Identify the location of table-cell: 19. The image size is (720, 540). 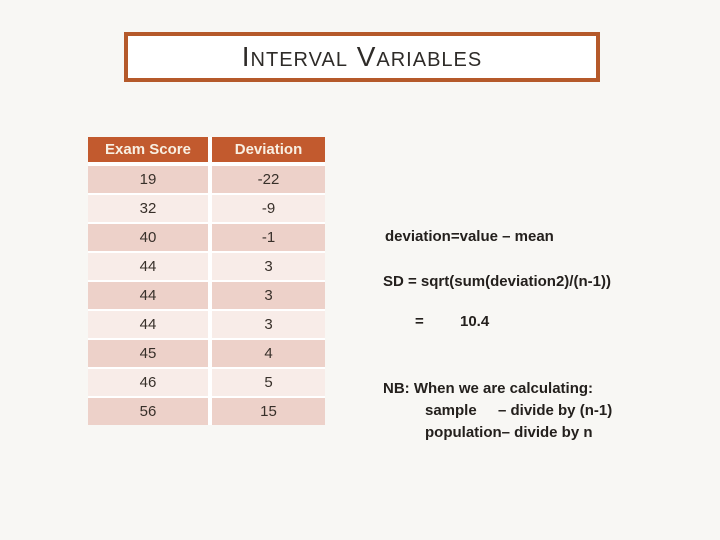
(150, 180).